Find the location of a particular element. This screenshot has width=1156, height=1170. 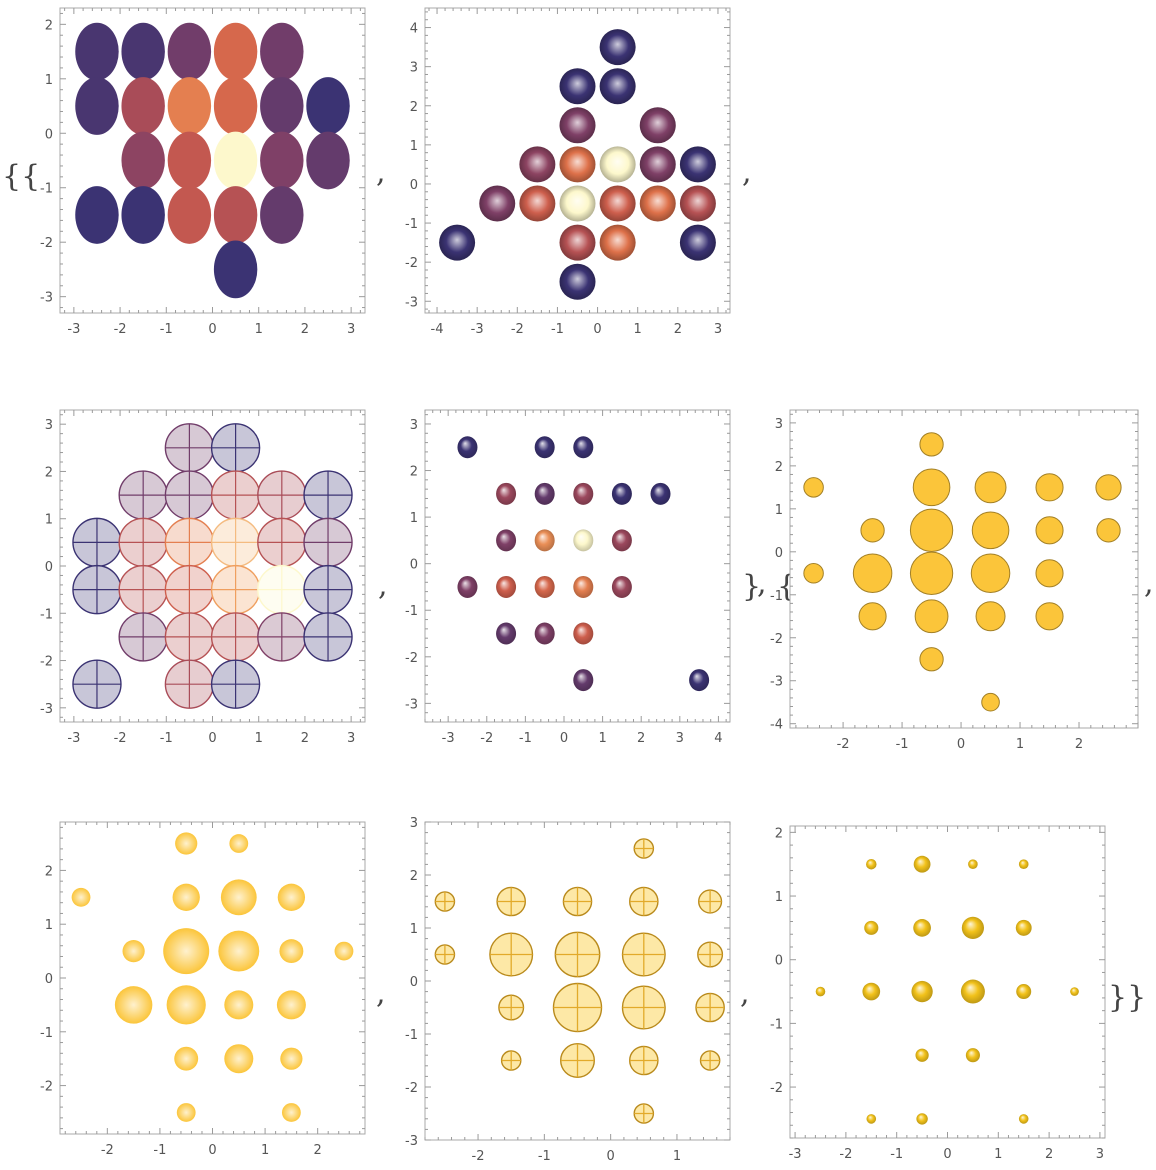

y-tick-label: -3 is located at coordinates (411, 302).